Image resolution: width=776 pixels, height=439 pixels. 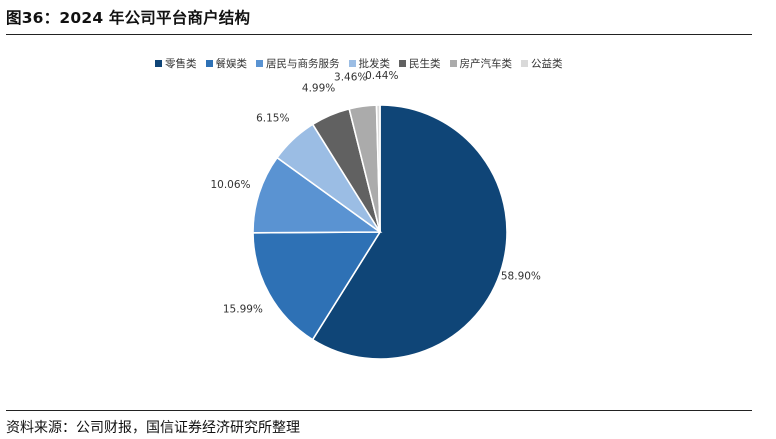 What do you see at coordinates (272, 118) in the screenshot?
I see `slice-data-label: 6.15%` at bounding box center [272, 118].